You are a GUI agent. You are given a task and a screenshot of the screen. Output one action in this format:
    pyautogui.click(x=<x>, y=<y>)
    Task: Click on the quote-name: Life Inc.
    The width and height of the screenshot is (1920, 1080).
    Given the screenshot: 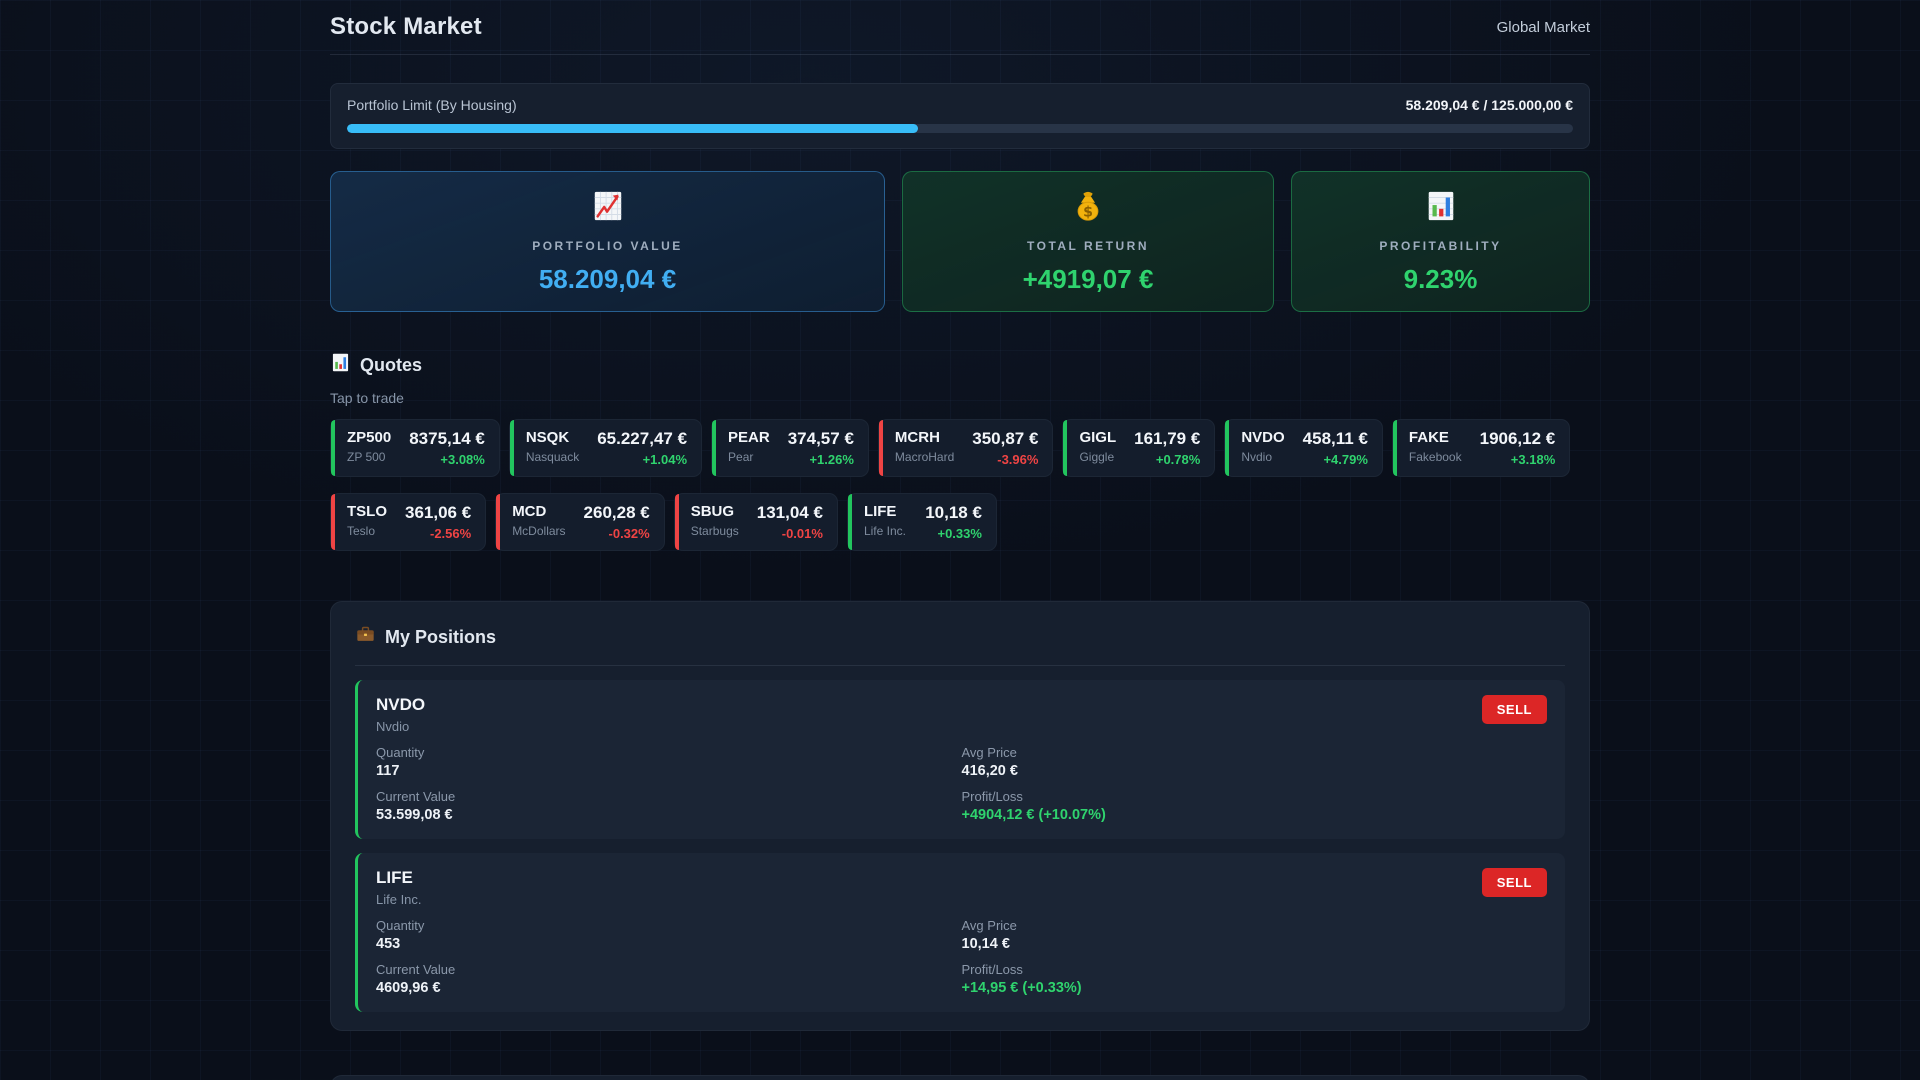 What is the action you would take?
    pyautogui.click(x=884, y=531)
    